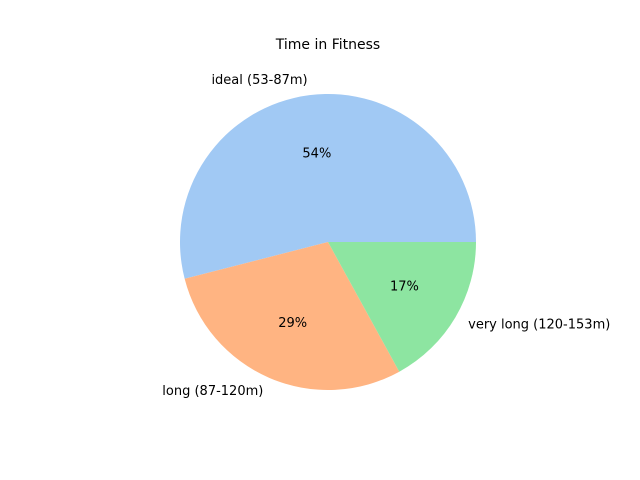 This screenshot has width=640, height=480. What do you see at coordinates (404, 287) in the screenshot?
I see `slice-percent-2: 17%` at bounding box center [404, 287].